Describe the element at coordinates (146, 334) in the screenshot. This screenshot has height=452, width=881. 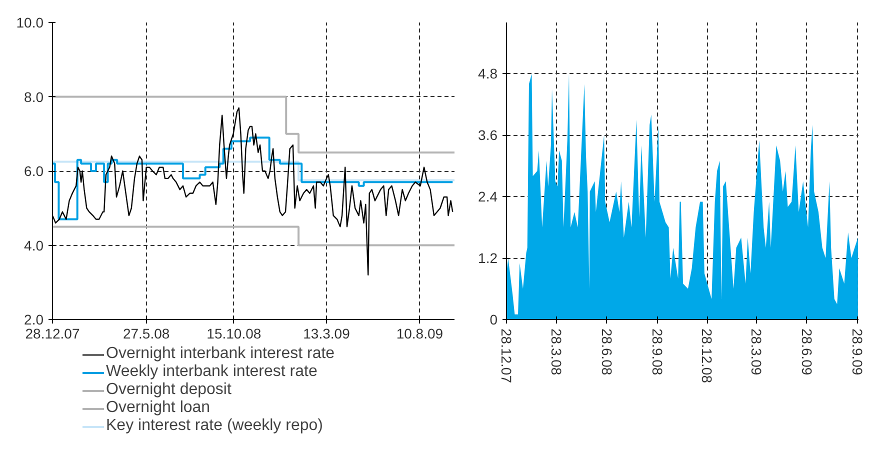
I see `x-tick-label: 27.5.08` at that location.